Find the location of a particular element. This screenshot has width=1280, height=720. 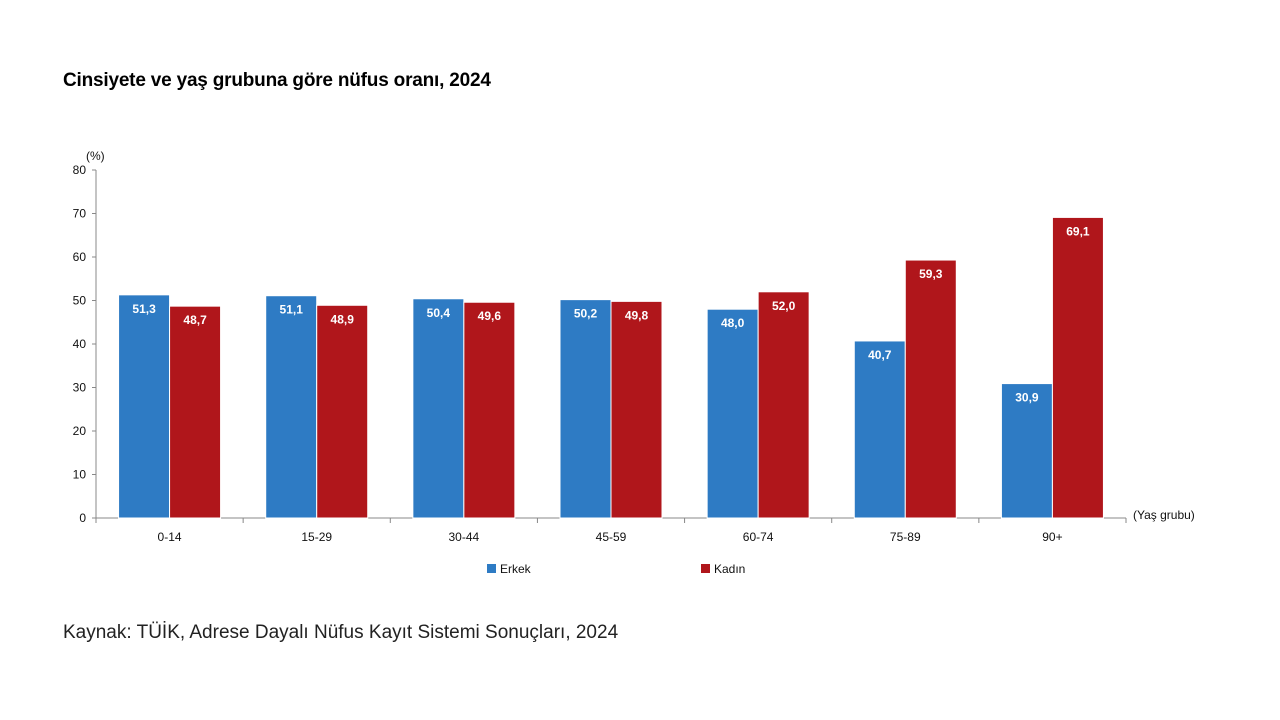

bar-value-label: 49,8 is located at coordinates (637, 315).